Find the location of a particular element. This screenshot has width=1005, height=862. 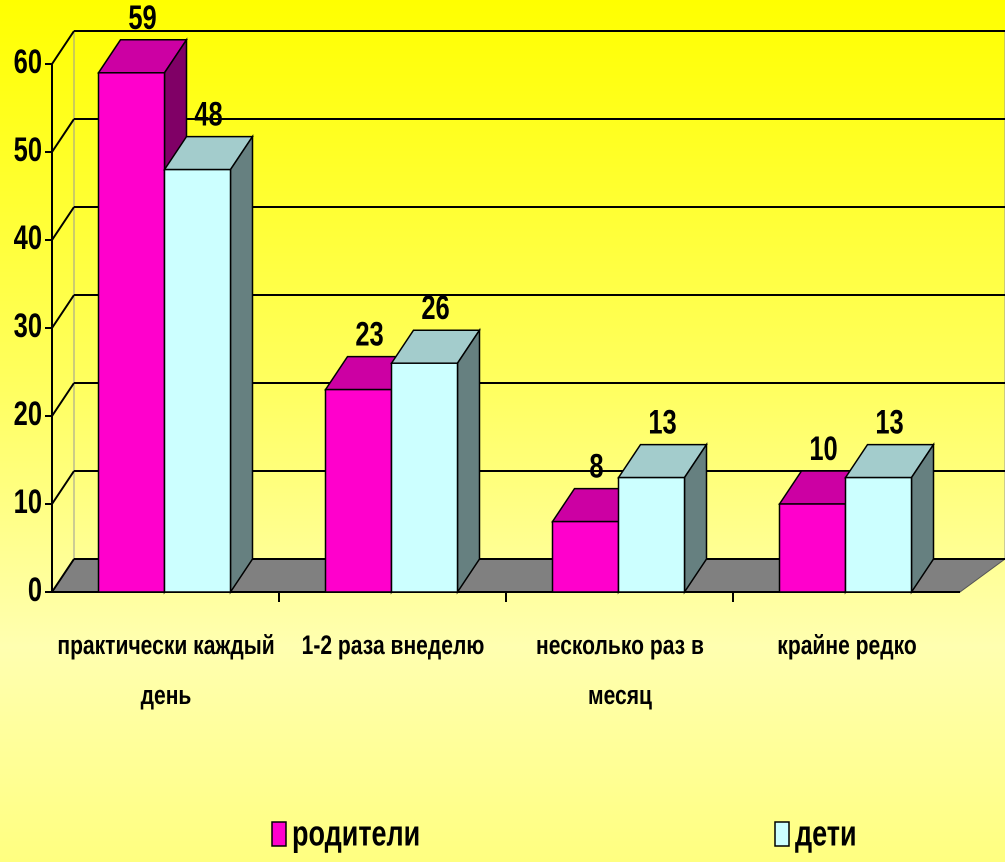

y-tick-label: 0 is located at coordinates (35, 590).